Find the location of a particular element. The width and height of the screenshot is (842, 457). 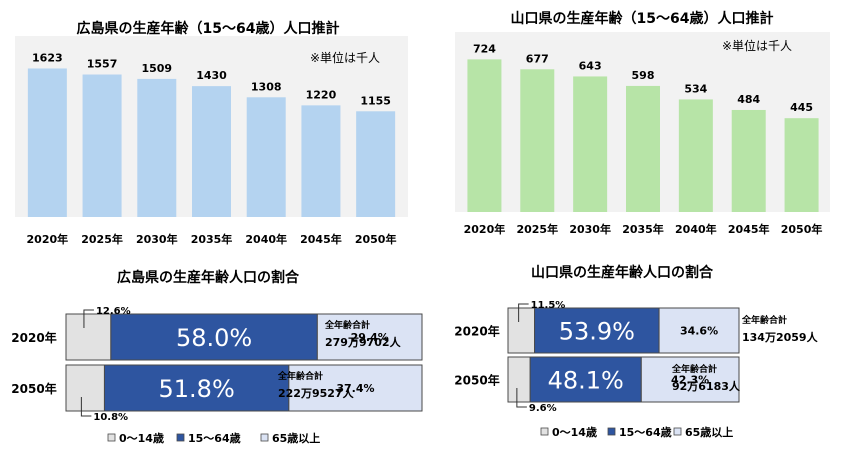

data-label: 677 is located at coordinates (537, 58).